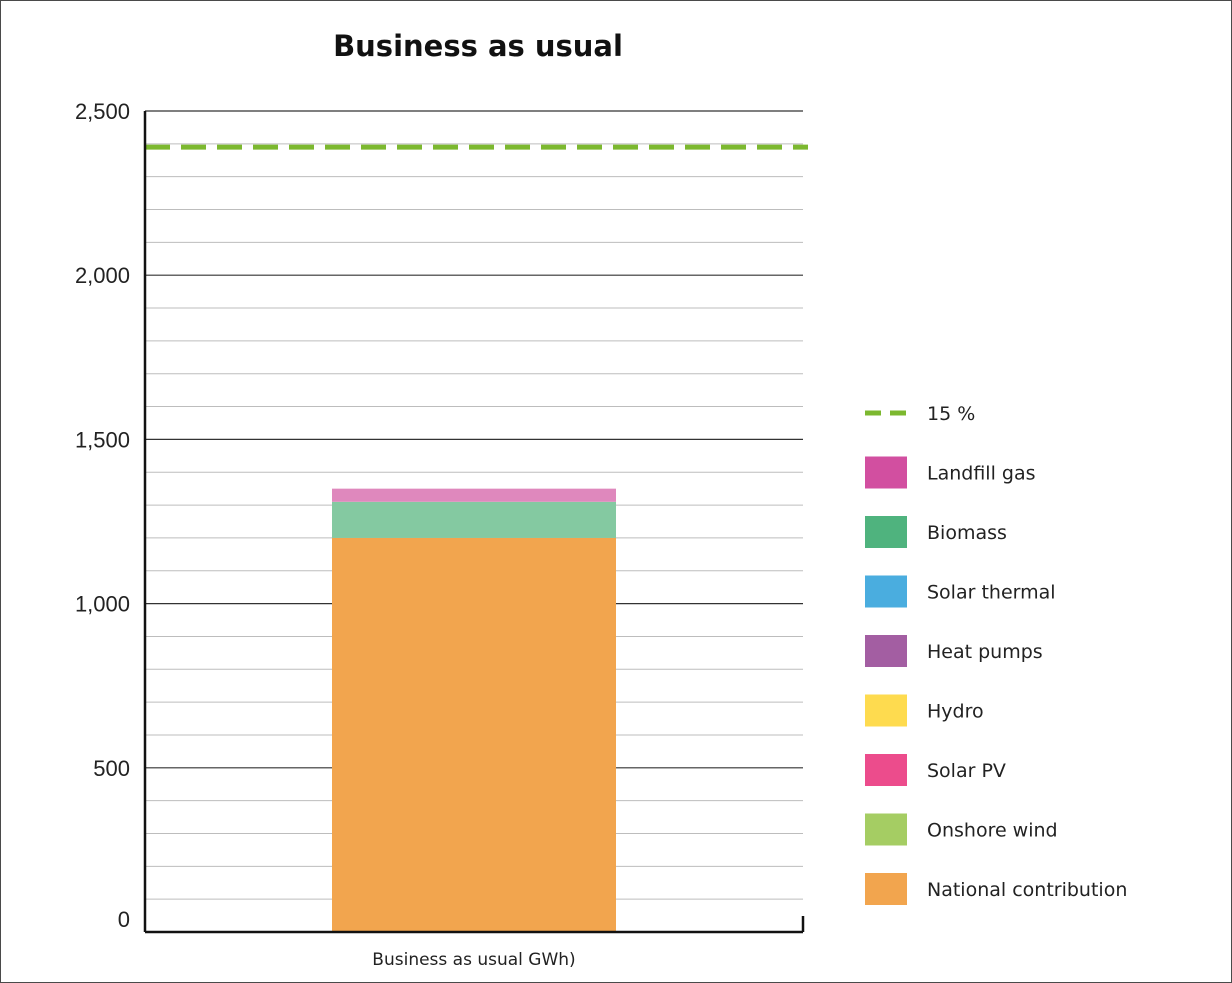  I want to click on legend-label-onshore-wind: Onshore wind, so click(992, 831).